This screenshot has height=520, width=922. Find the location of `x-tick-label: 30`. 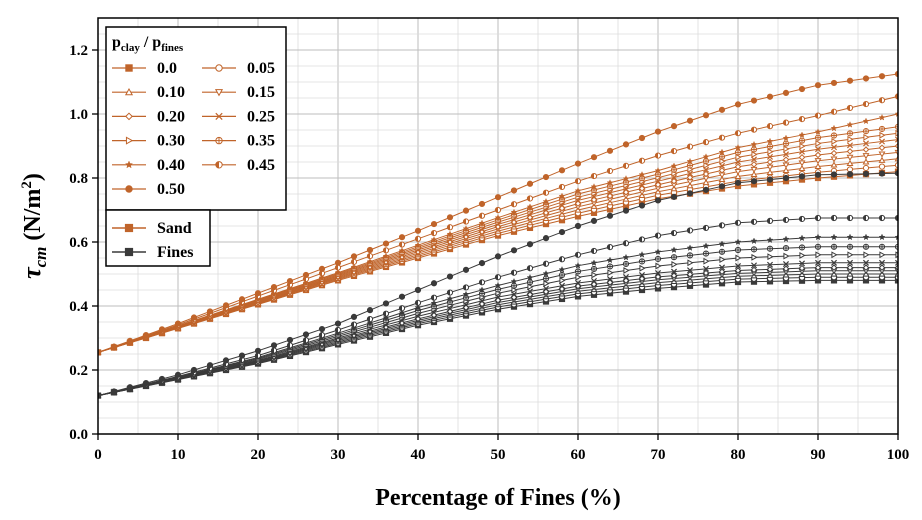

x-tick-label: 30 is located at coordinates (338, 455).